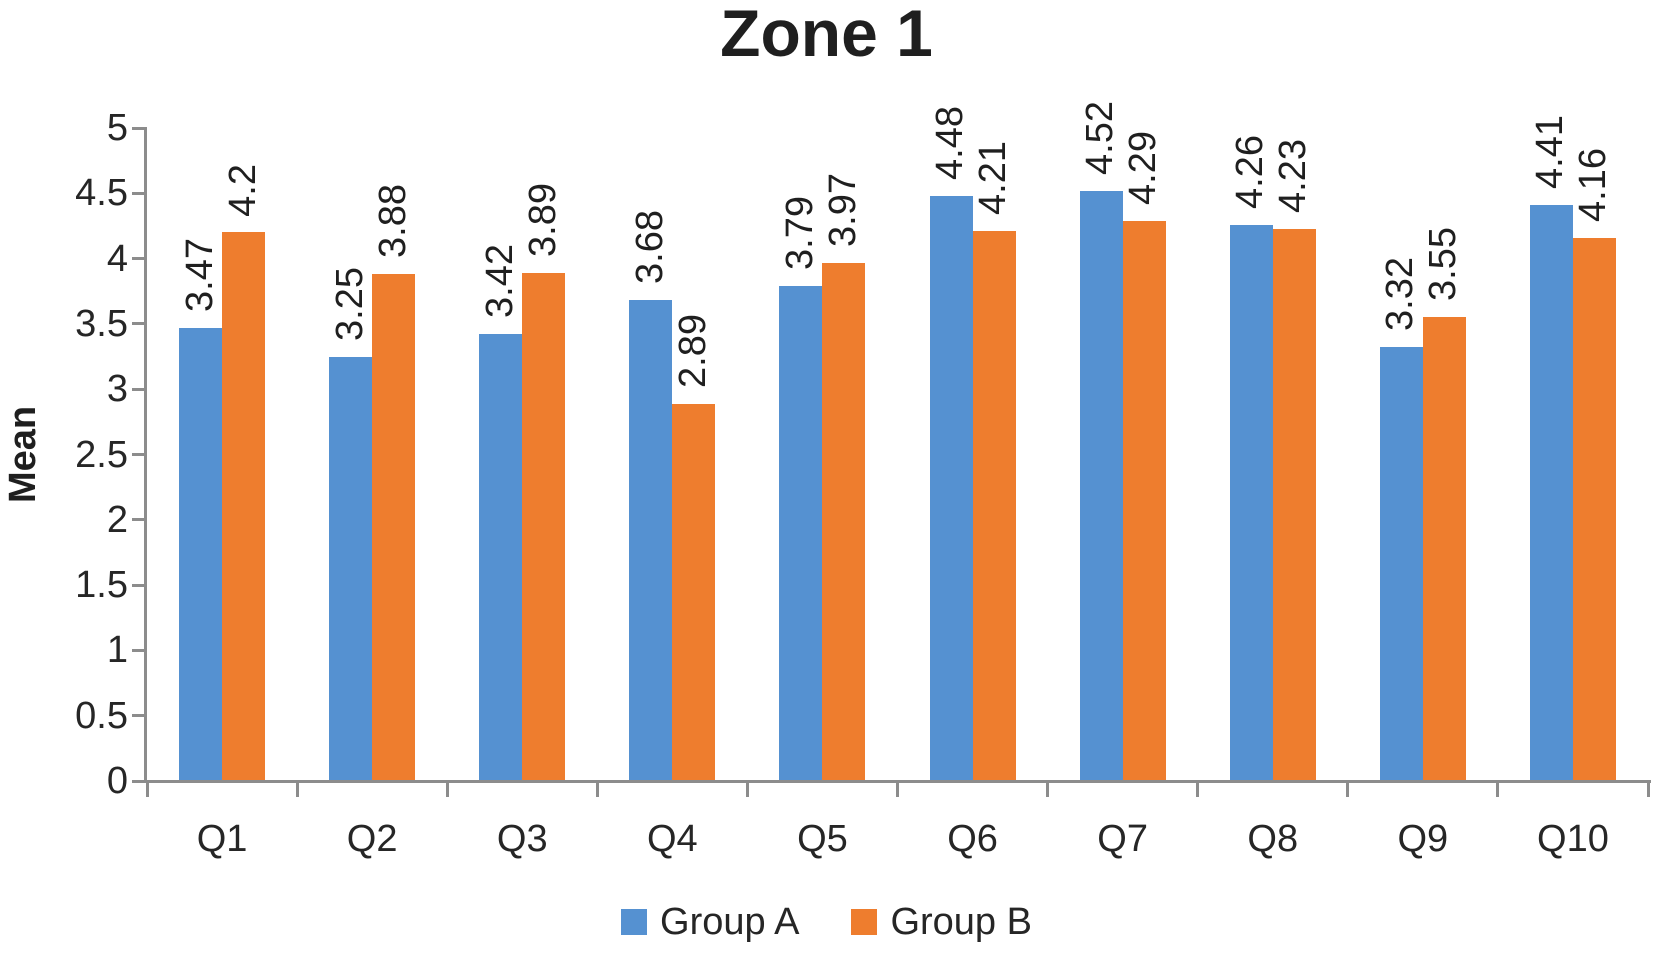 Image resolution: width=1653 pixels, height=958 pixels. Describe the element at coordinates (139, 716) in the screenshot. I see `y-tick-mark-0.5` at that location.